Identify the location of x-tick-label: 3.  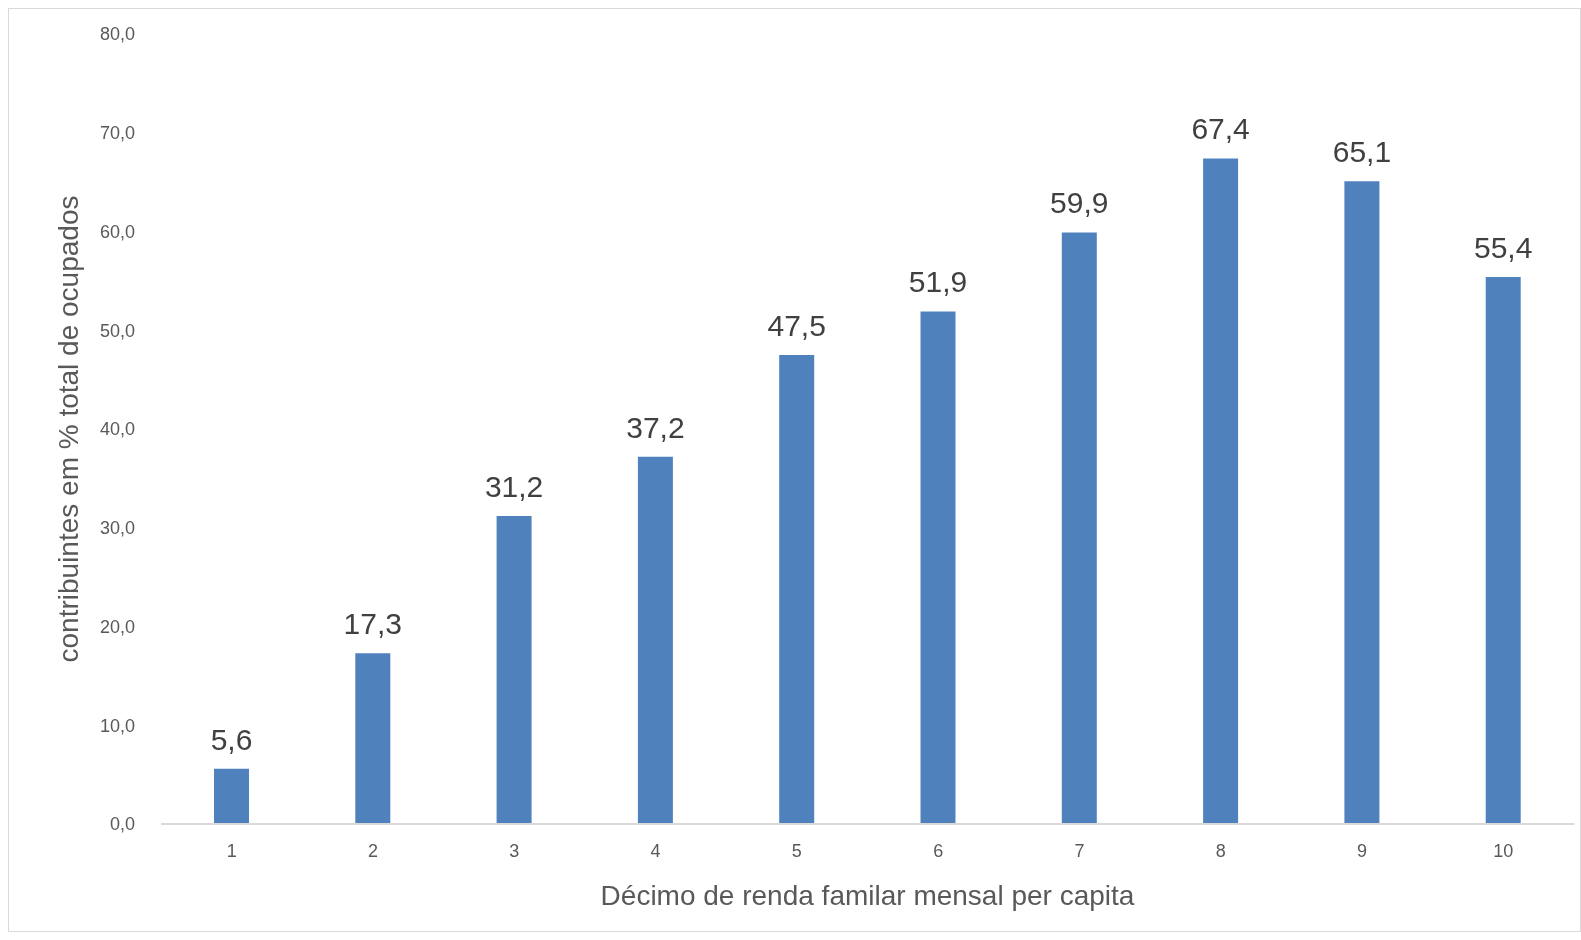
(514, 850).